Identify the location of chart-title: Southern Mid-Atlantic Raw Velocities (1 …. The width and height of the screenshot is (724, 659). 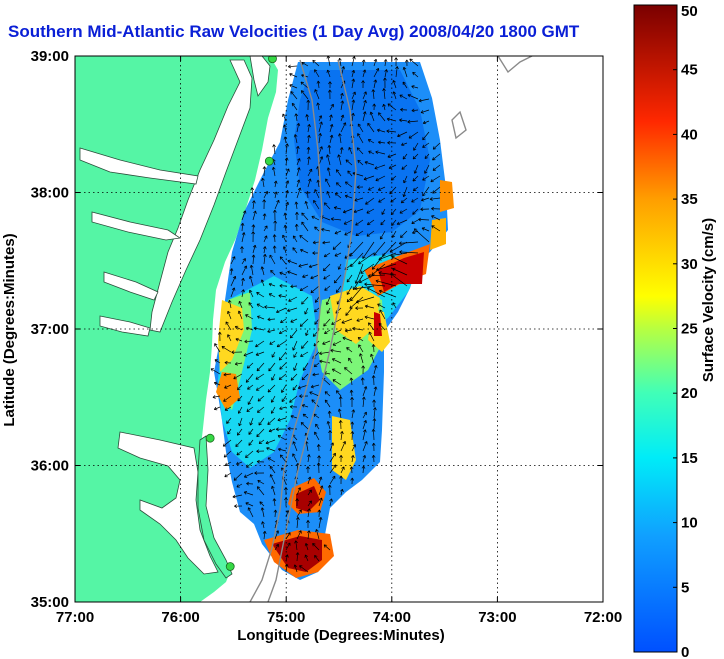
(294, 31).